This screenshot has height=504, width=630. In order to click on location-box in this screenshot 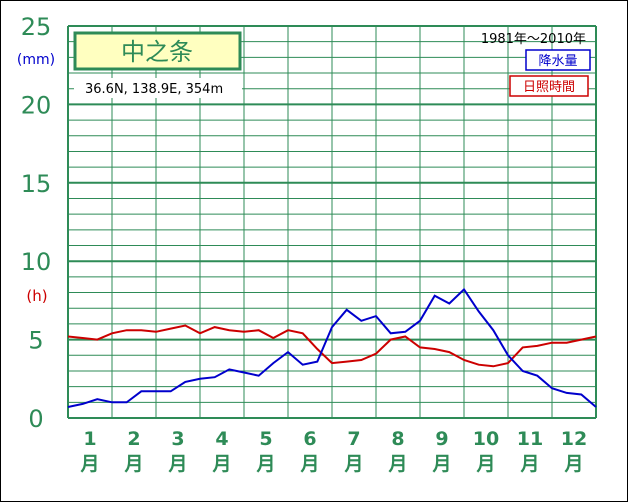, I will do `click(158, 88)`.